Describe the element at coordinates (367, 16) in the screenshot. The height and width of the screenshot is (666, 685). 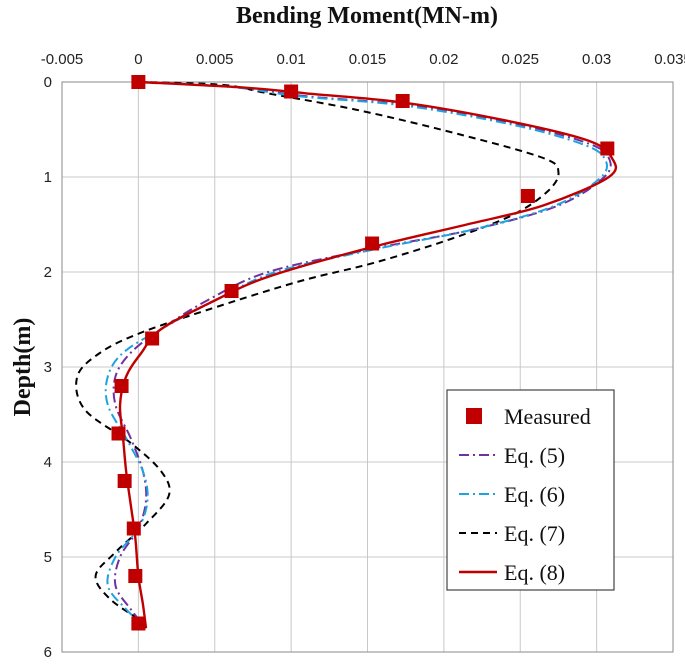
I see `chart-title: Bending Moment(MN-m)` at that location.